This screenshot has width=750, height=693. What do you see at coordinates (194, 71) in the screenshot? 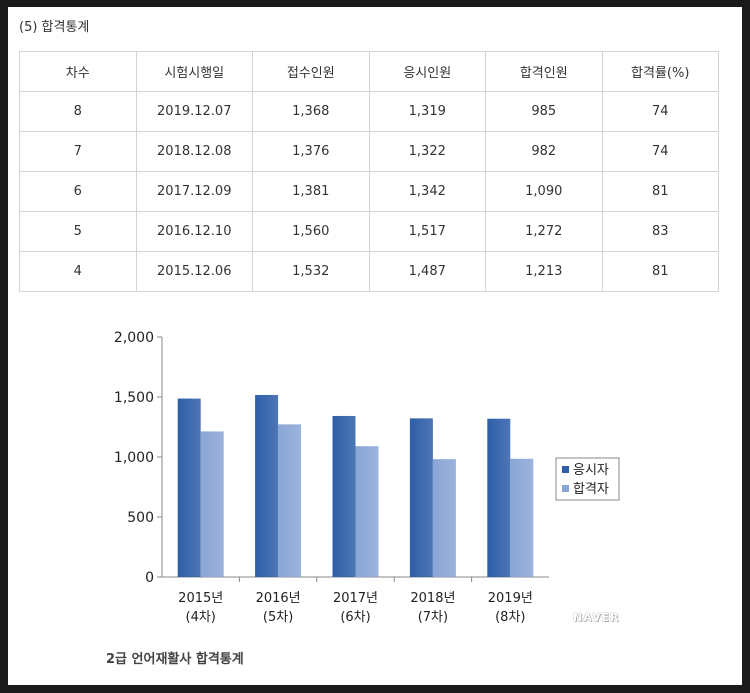
I see `header-exam-date: 시험시행일` at bounding box center [194, 71].